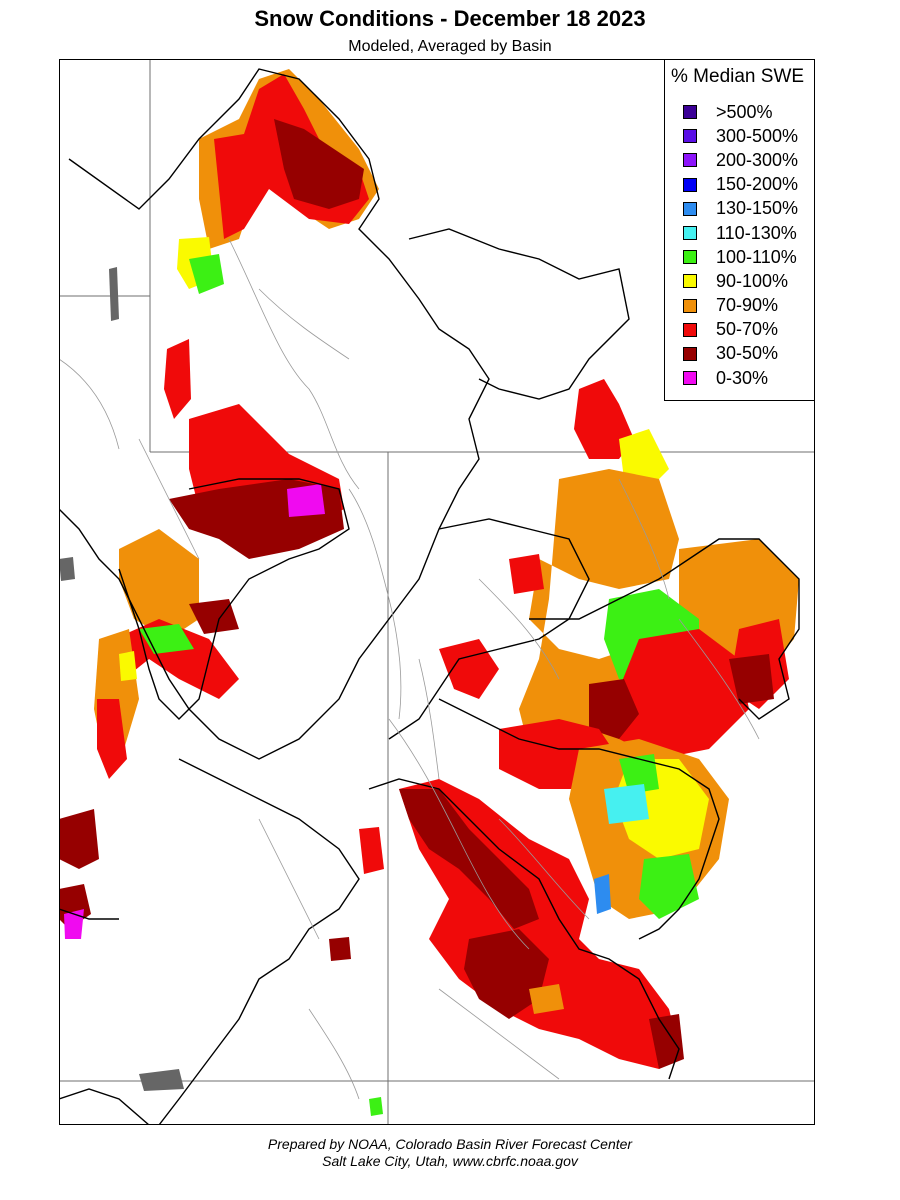 This screenshot has height=1200, width=900. I want to click on legend-label: 0-30%, so click(742, 377).